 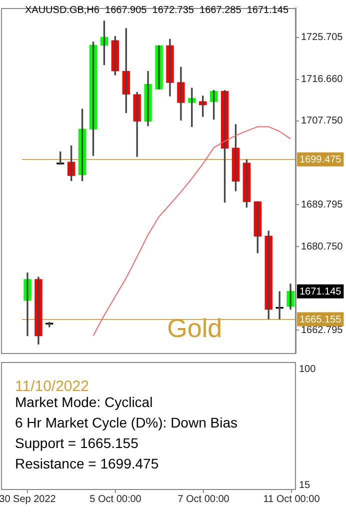 I want to click on y-tick-label: 1707.750, so click(x=322, y=121).